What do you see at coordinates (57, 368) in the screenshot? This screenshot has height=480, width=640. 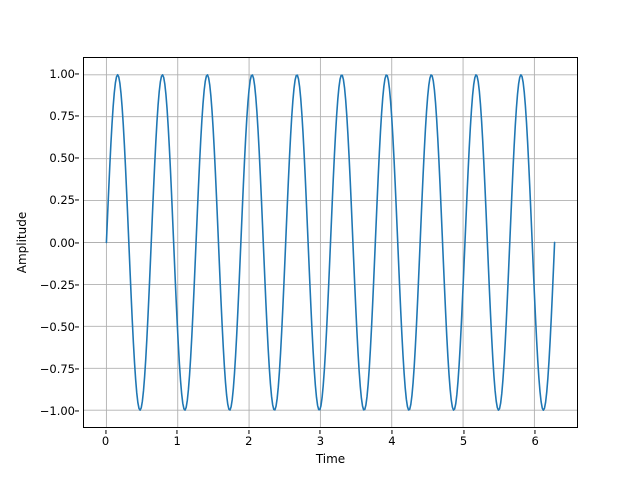 I see `y-tick-label: −0.75` at bounding box center [57, 368].